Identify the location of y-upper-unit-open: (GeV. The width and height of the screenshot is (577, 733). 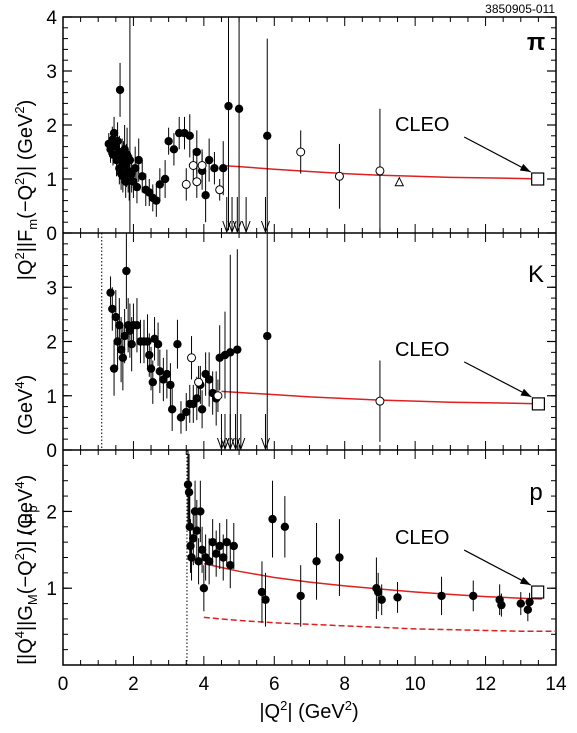
(26, 411).